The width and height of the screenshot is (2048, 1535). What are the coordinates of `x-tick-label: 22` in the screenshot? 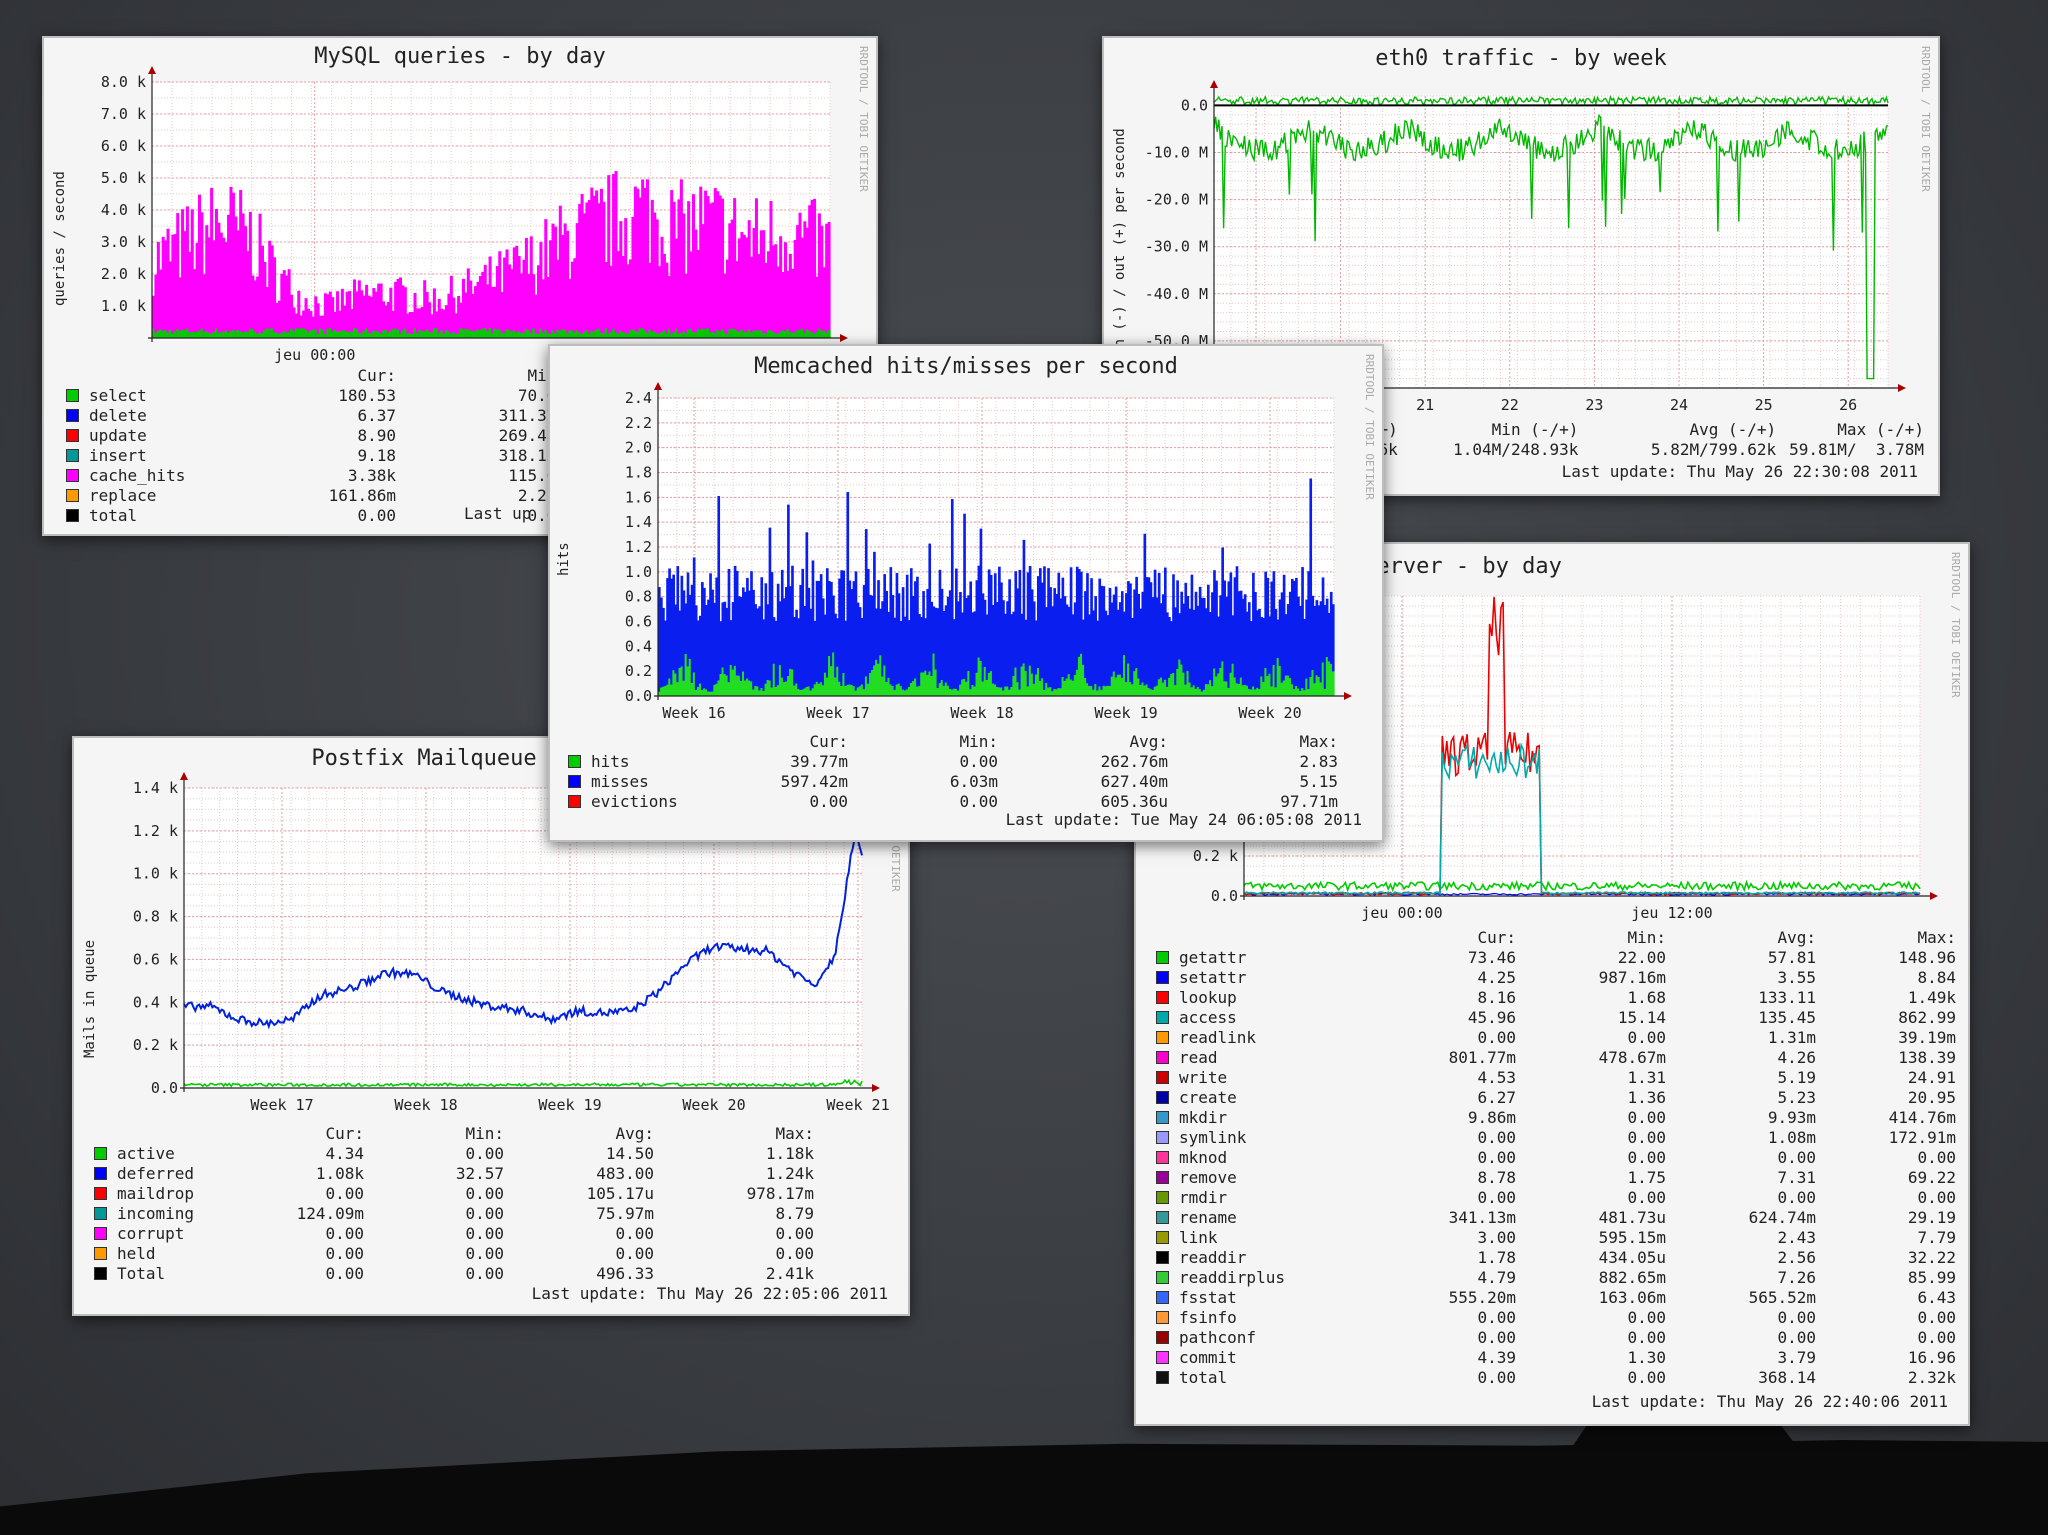 It's located at (1510, 405).